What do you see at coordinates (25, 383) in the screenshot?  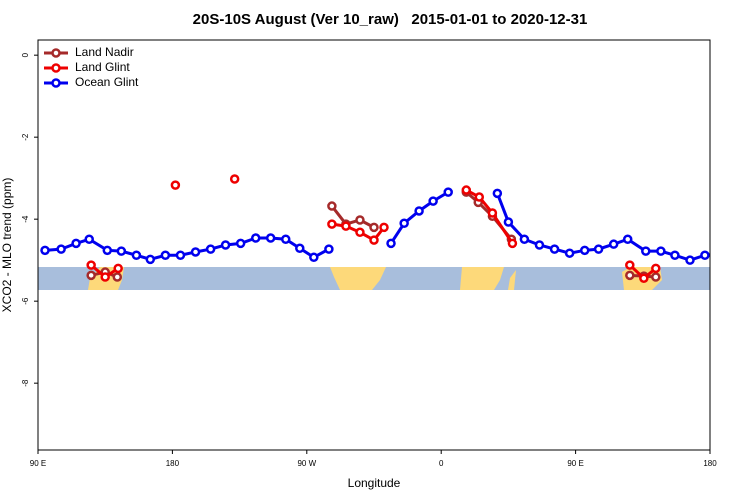 I see `y-tick-label: -8` at bounding box center [25, 383].